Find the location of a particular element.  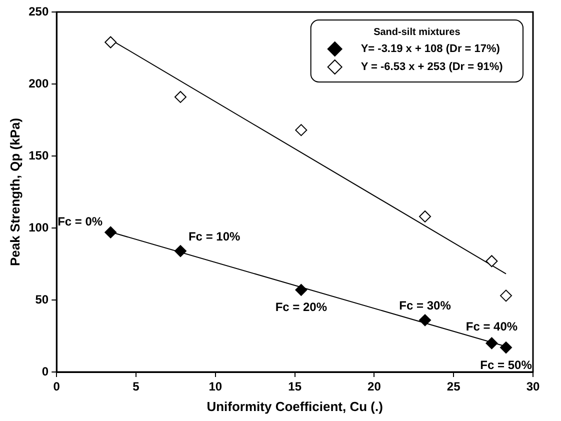

x-tick-label: 5 is located at coordinates (136, 387).